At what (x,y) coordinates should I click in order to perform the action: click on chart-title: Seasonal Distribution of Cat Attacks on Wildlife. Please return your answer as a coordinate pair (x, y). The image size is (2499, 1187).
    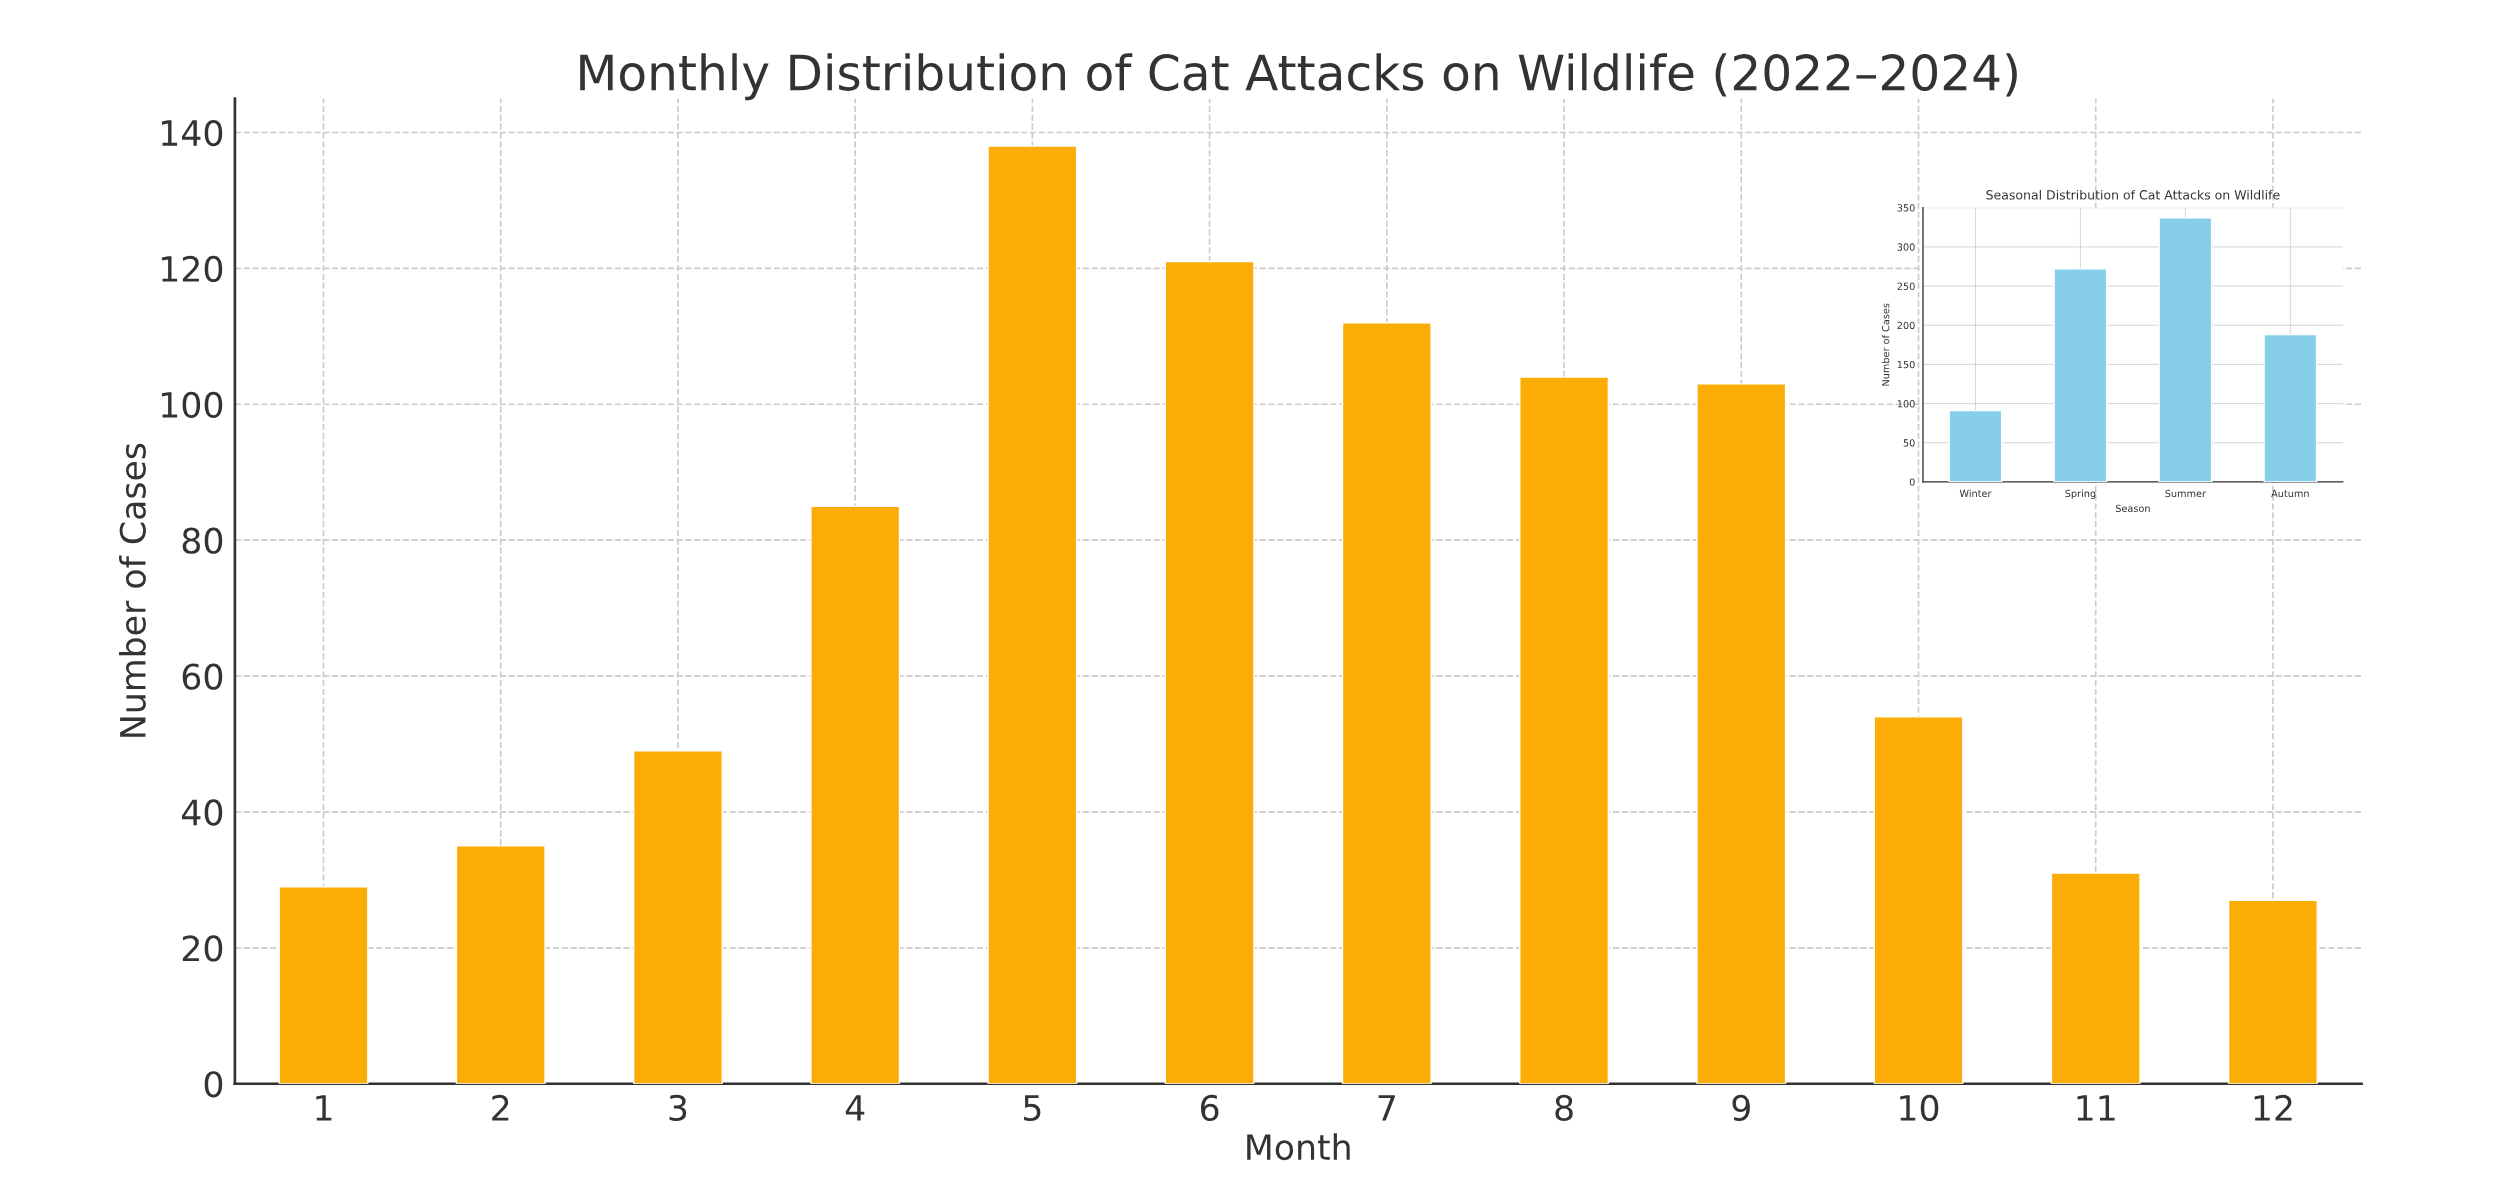
    Looking at the image, I should click on (2133, 194).